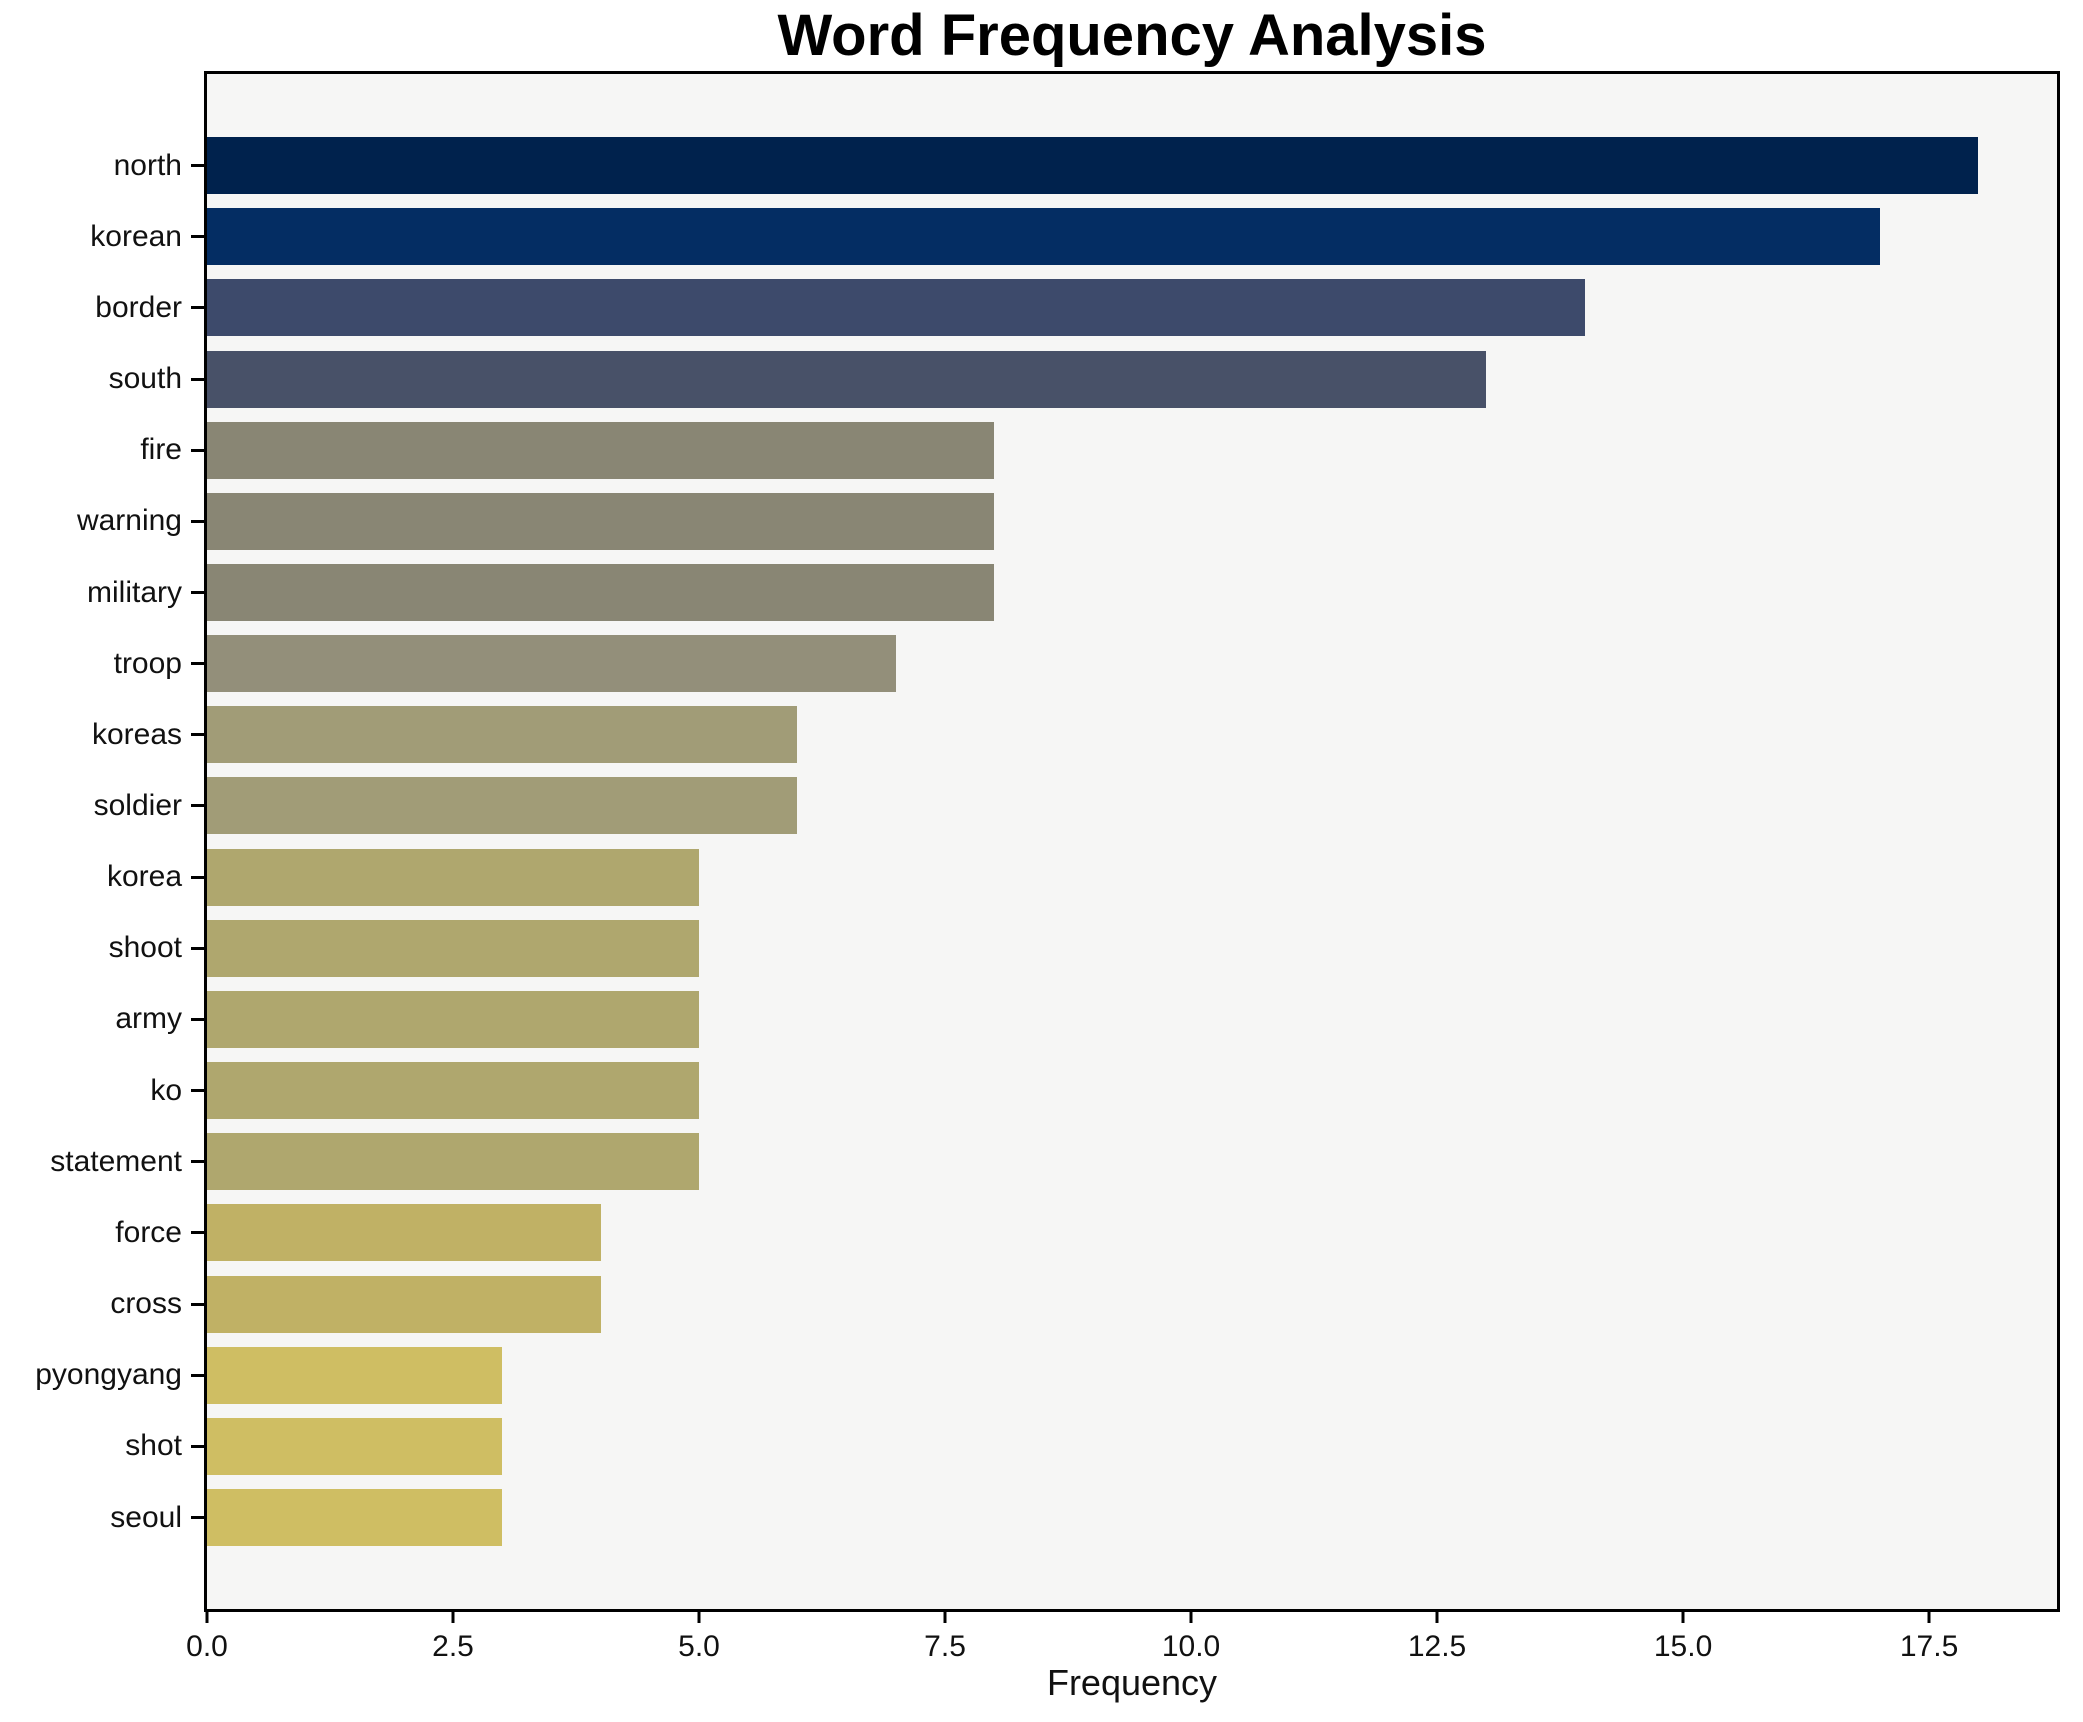 The image size is (2083, 1722). I want to click on y-tick-label: force, so click(148, 1232).